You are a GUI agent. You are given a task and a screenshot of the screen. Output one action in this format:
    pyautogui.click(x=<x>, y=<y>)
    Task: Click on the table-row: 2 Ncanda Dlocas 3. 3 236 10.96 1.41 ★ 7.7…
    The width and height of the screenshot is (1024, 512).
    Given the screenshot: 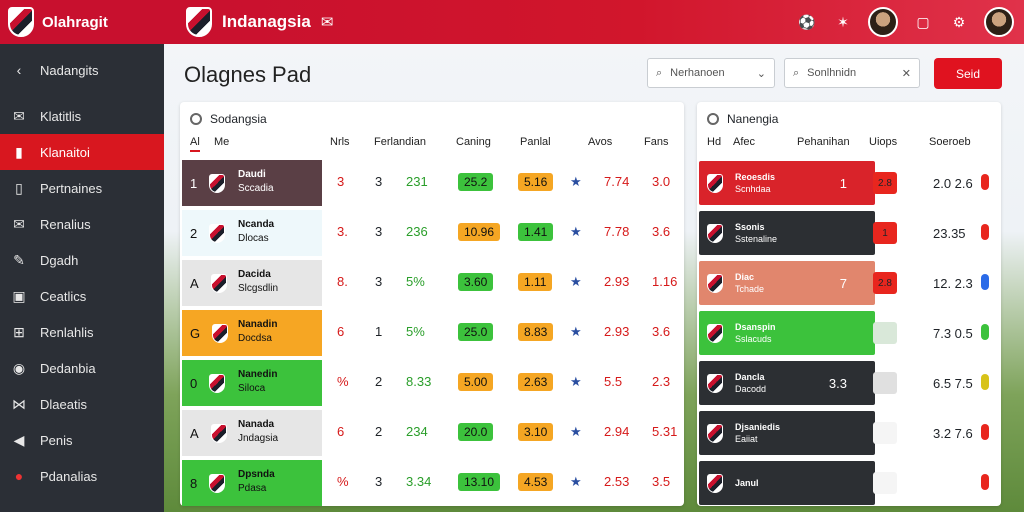 What is the action you would take?
    pyautogui.click(x=432, y=233)
    